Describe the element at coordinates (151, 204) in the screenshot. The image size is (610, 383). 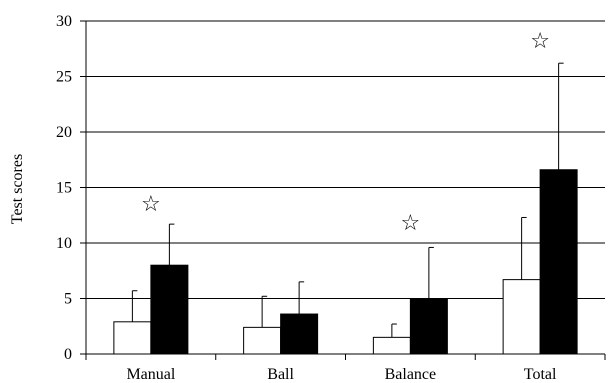
I see `star-marker-manual: ☆` at that location.